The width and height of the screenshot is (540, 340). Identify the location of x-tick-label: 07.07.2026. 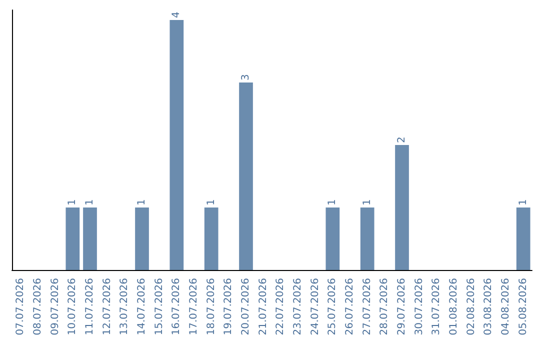
(20, 307).